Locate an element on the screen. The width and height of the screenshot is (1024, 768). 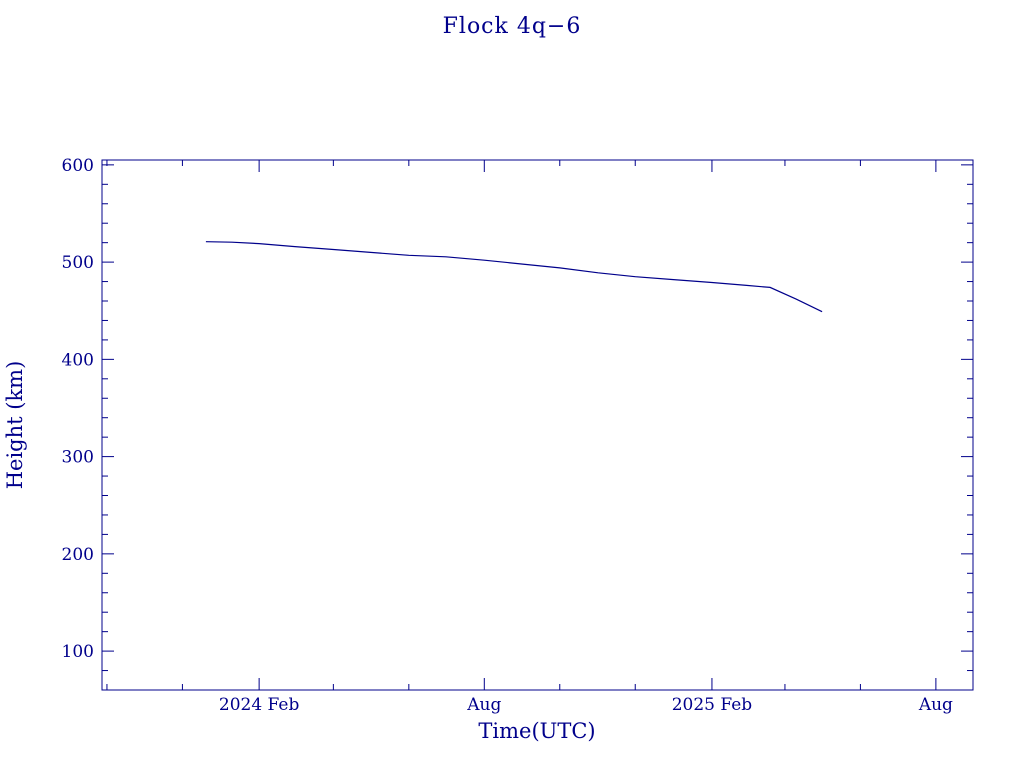
y-tick-label: 300 is located at coordinates (78, 458).